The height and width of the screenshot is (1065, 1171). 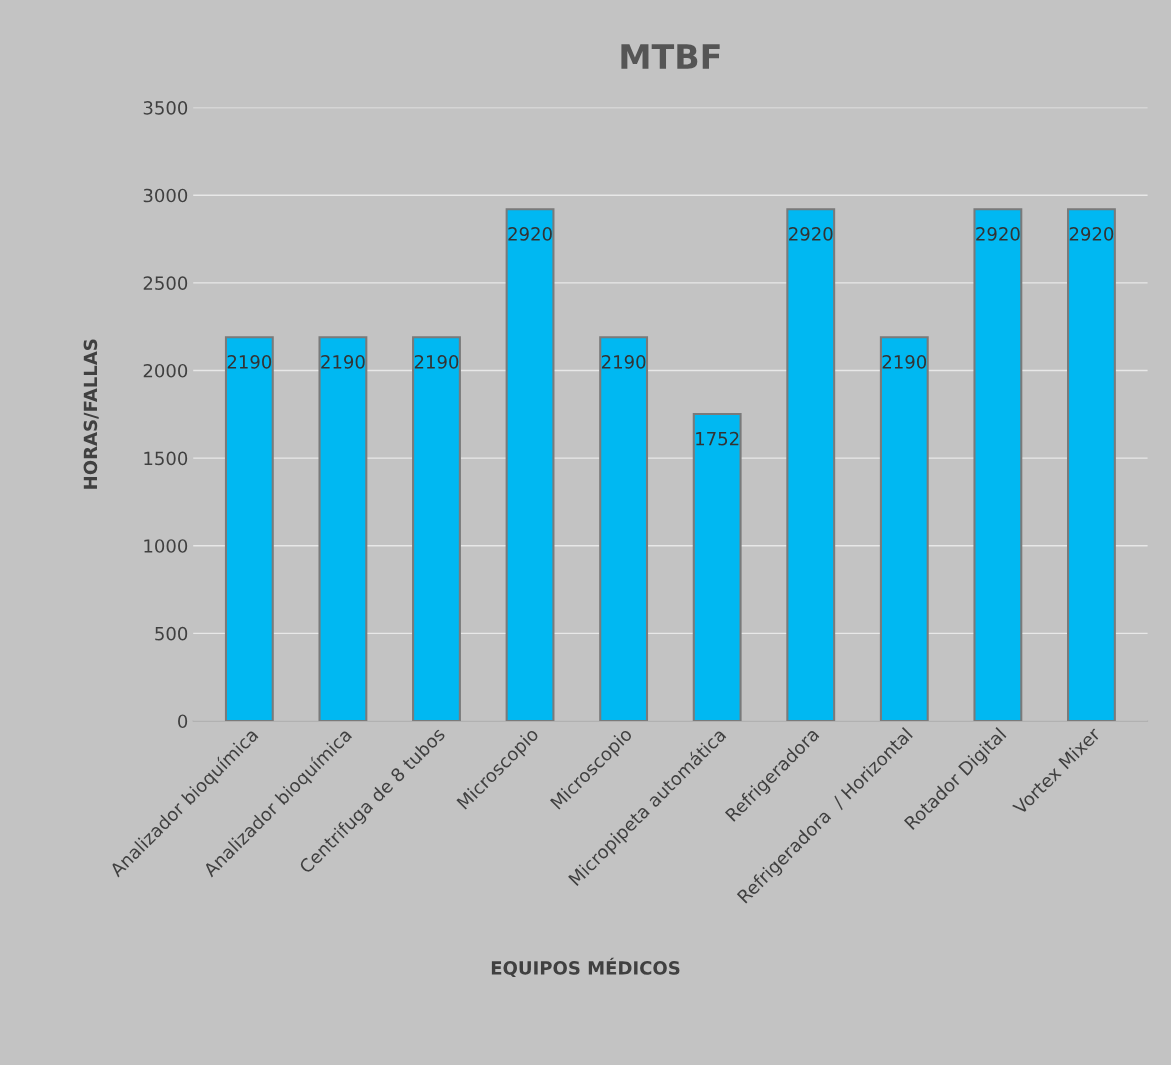 What do you see at coordinates (670, 56) in the screenshot?
I see `chart-title: MTBF` at bounding box center [670, 56].